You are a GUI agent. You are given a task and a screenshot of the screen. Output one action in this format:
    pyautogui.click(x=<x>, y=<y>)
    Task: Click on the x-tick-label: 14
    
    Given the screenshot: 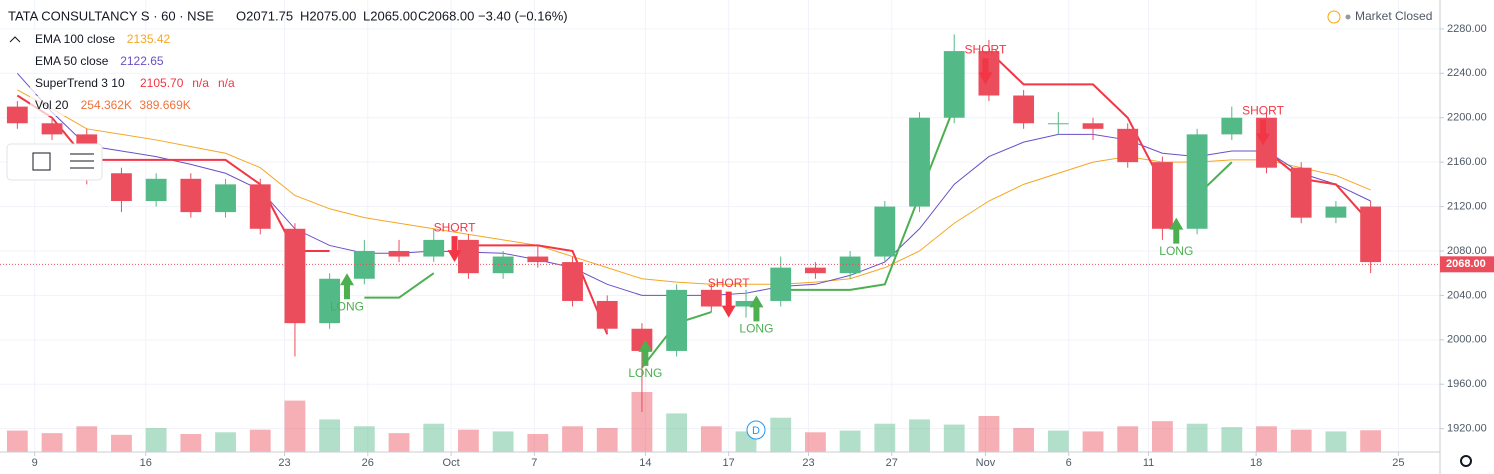 What is the action you would take?
    pyautogui.click(x=645, y=463)
    